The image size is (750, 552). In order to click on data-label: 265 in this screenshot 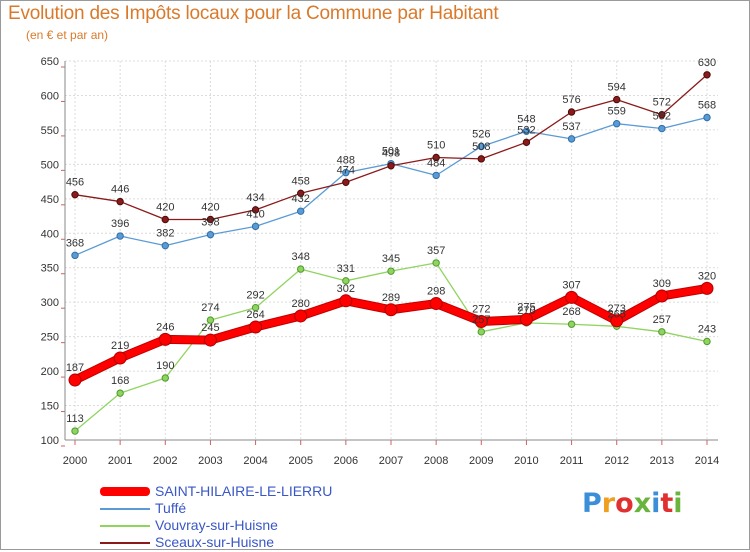, I will do `click(617, 314)`.